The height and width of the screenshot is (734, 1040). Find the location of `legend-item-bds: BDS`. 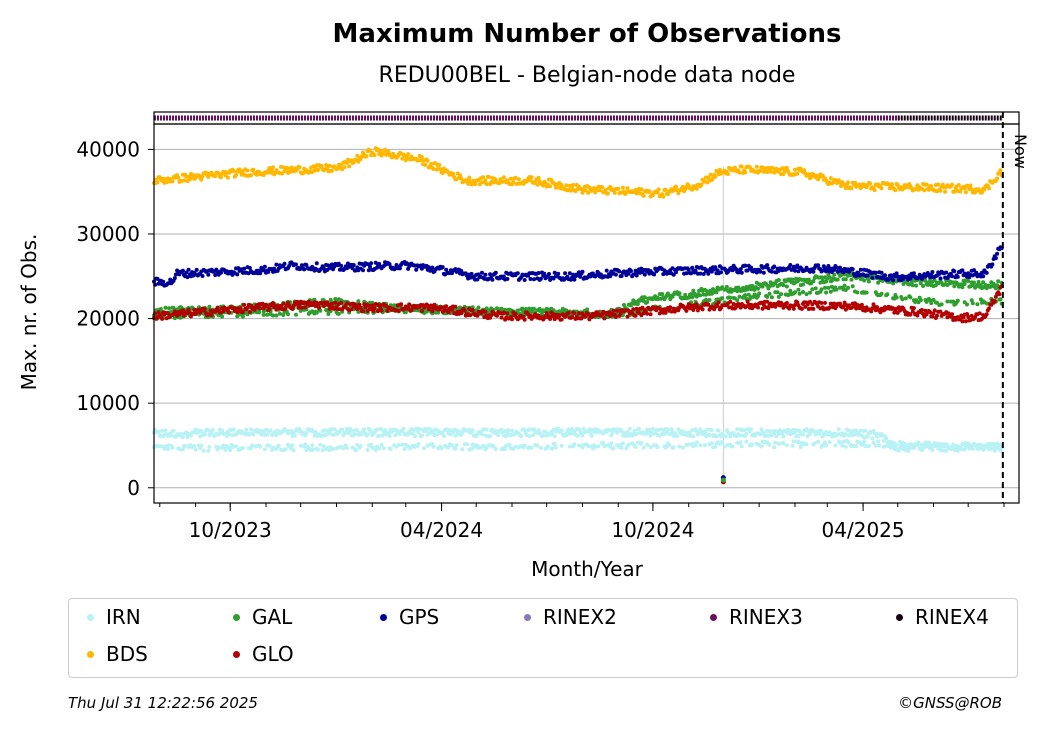

legend-item-bds: BDS is located at coordinates (117, 654).